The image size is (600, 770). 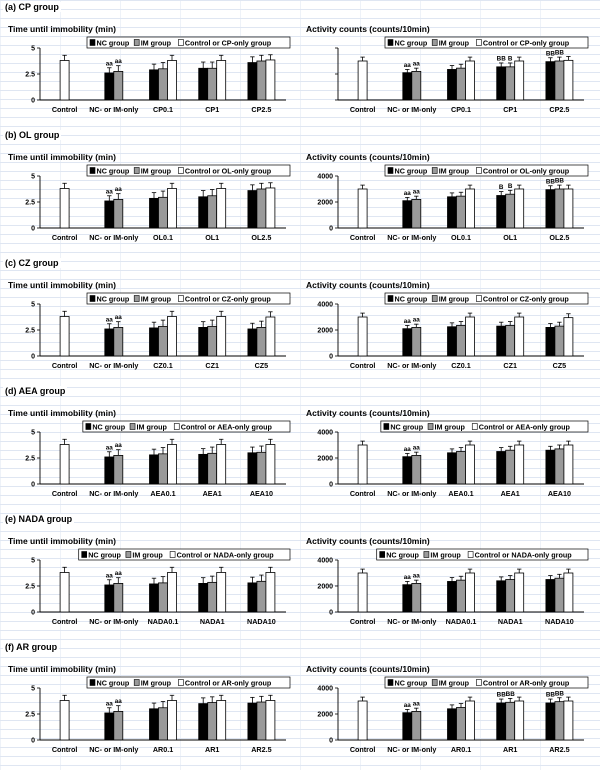 What do you see at coordinates (33, 49) in the screenshot?
I see `y-tick-label: 5` at bounding box center [33, 49].